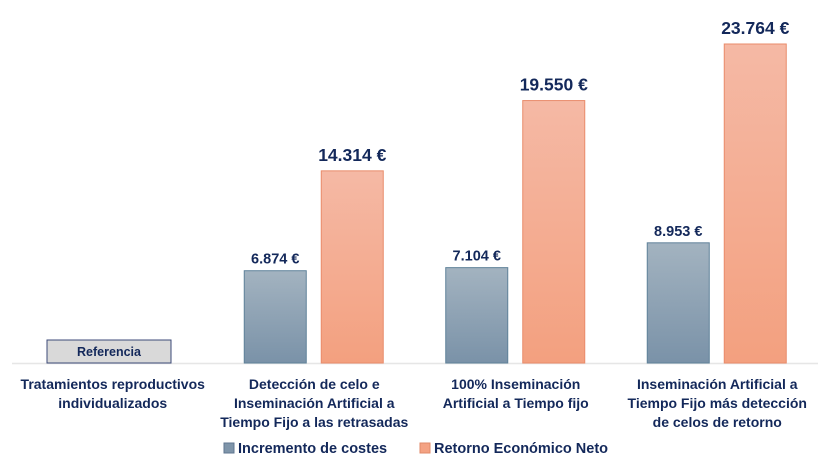  I want to click on reference-label: Referencia, so click(109, 352).